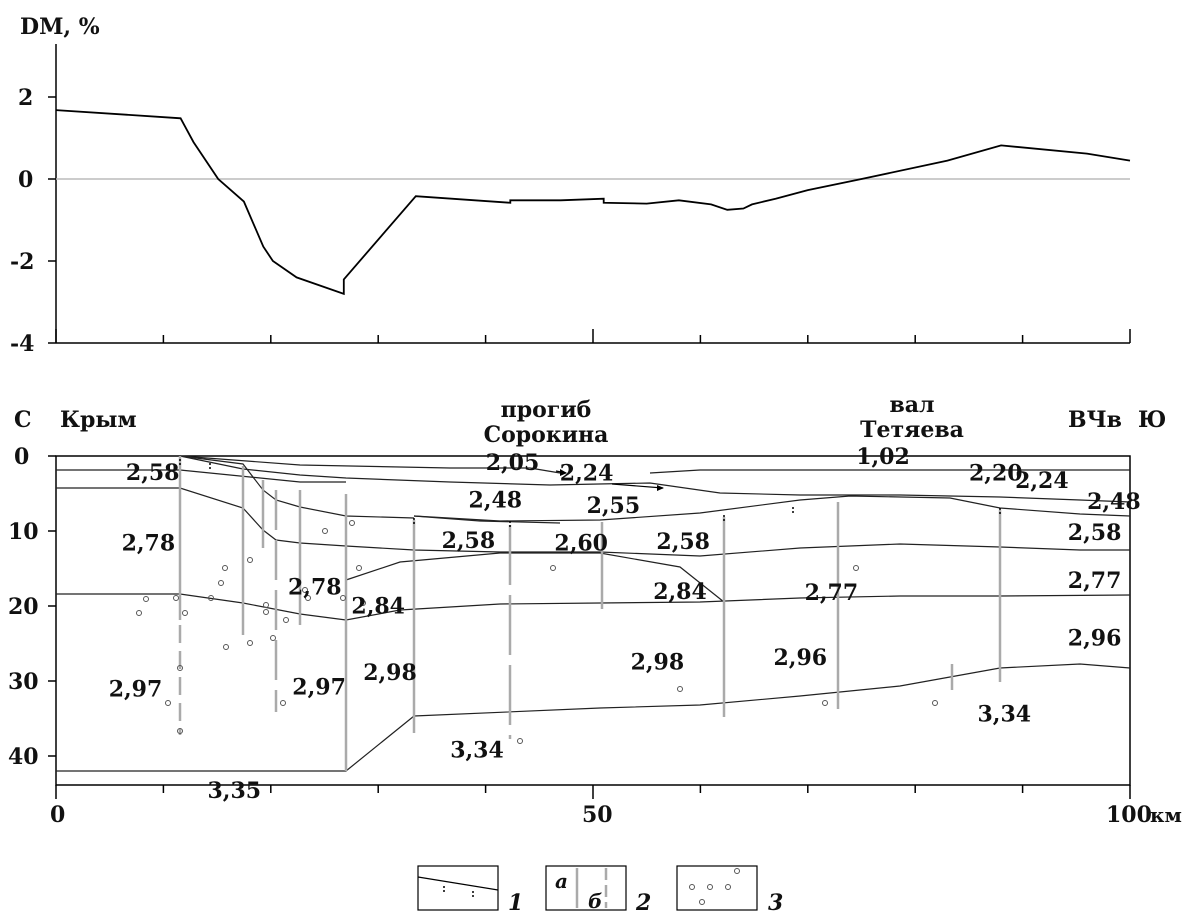 The image size is (1201, 912). Describe the element at coordinates (23, 682) in the screenshot. I see `depth-tick-label: 30` at that location.